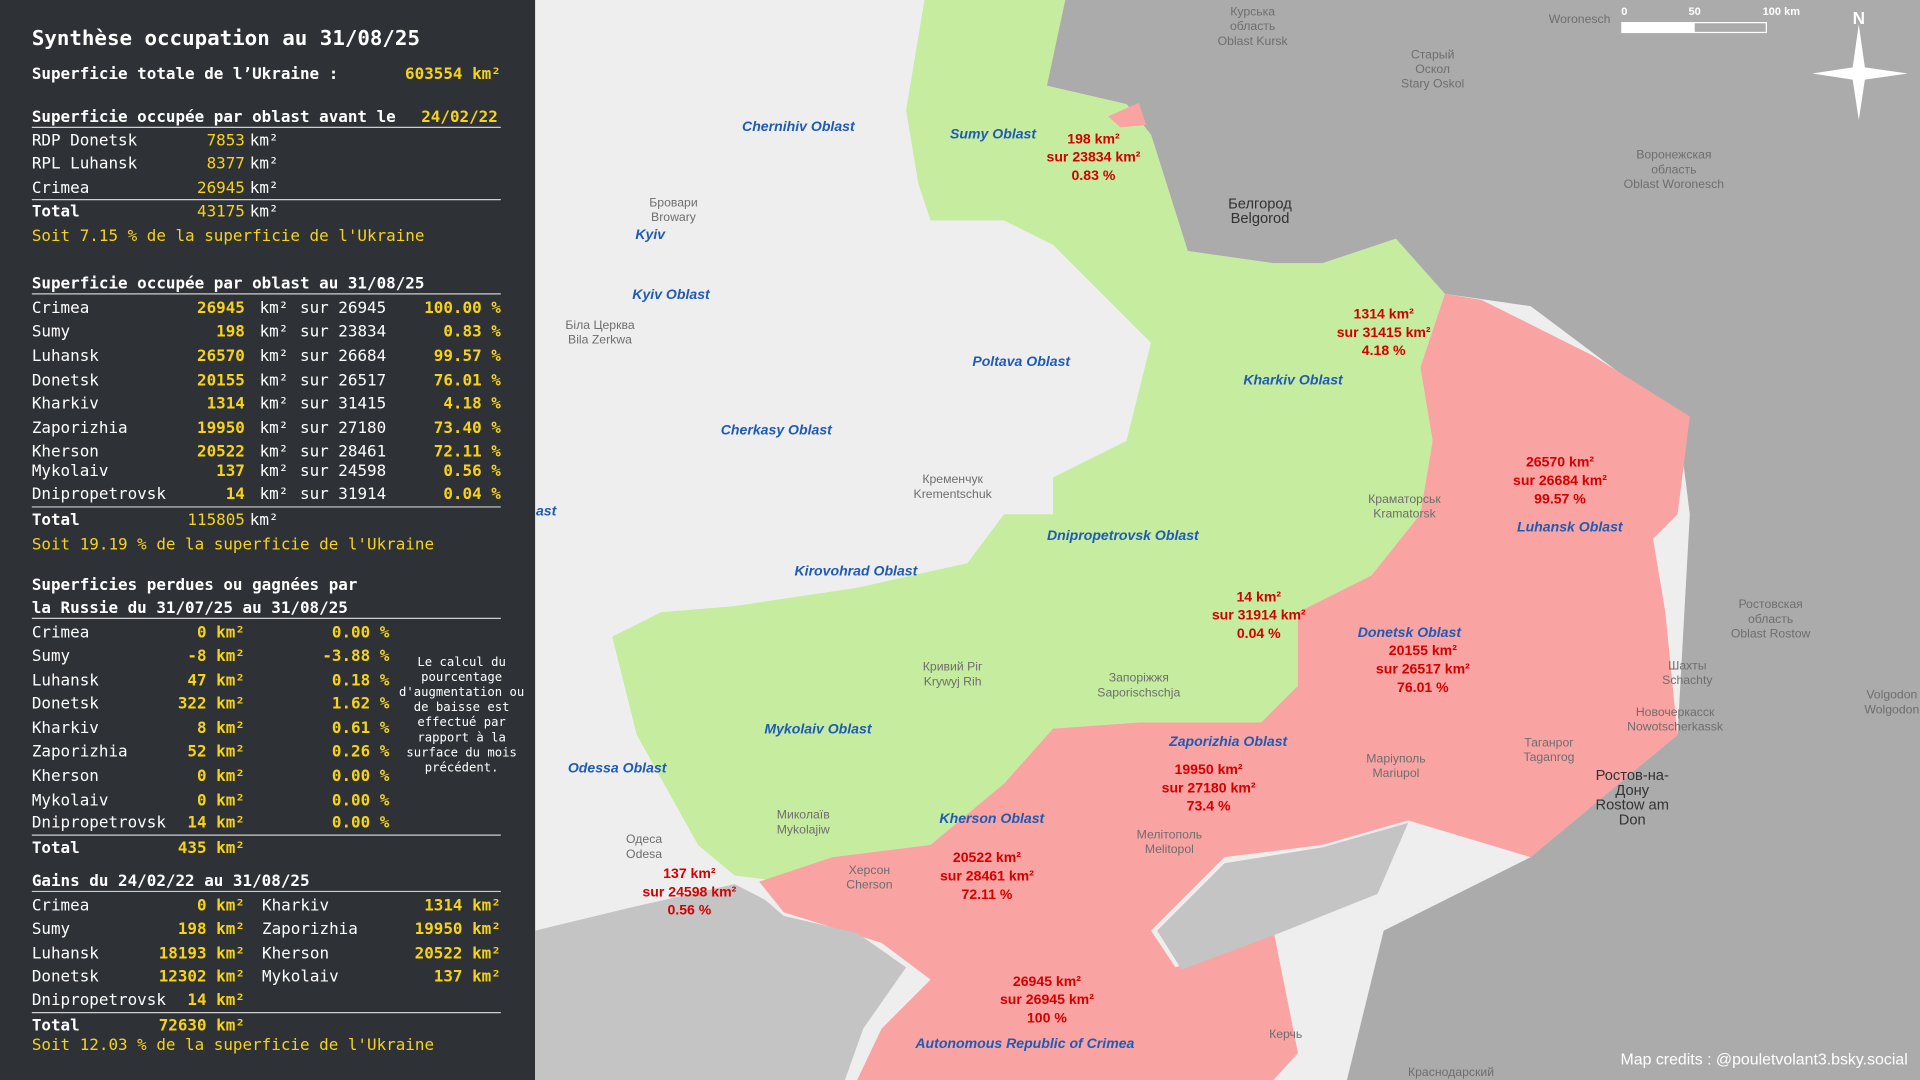  Describe the element at coordinates (462, 767) in the screenshot. I see `note: précédent.` at that location.